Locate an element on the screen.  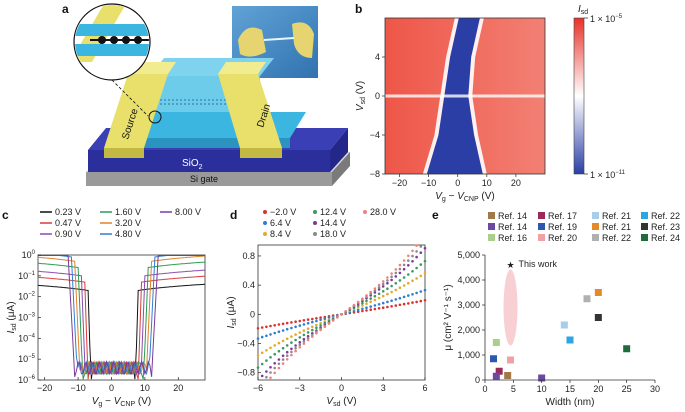
x-tick-label: 5 is located at coordinates (513, 389).